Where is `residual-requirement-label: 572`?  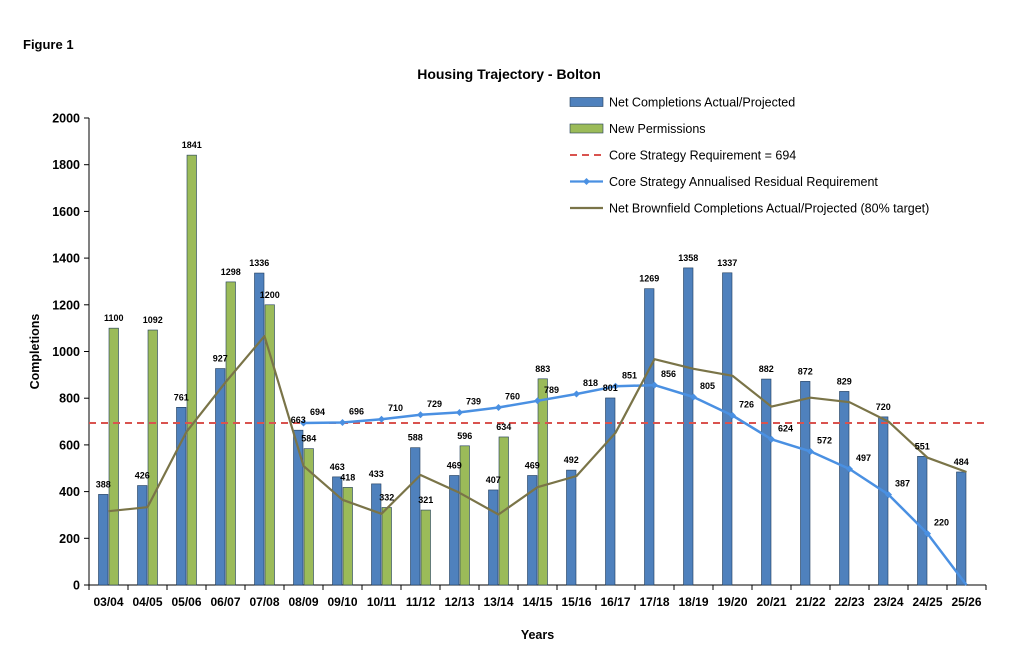 residual-requirement-label: 572 is located at coordinates (824, 440).